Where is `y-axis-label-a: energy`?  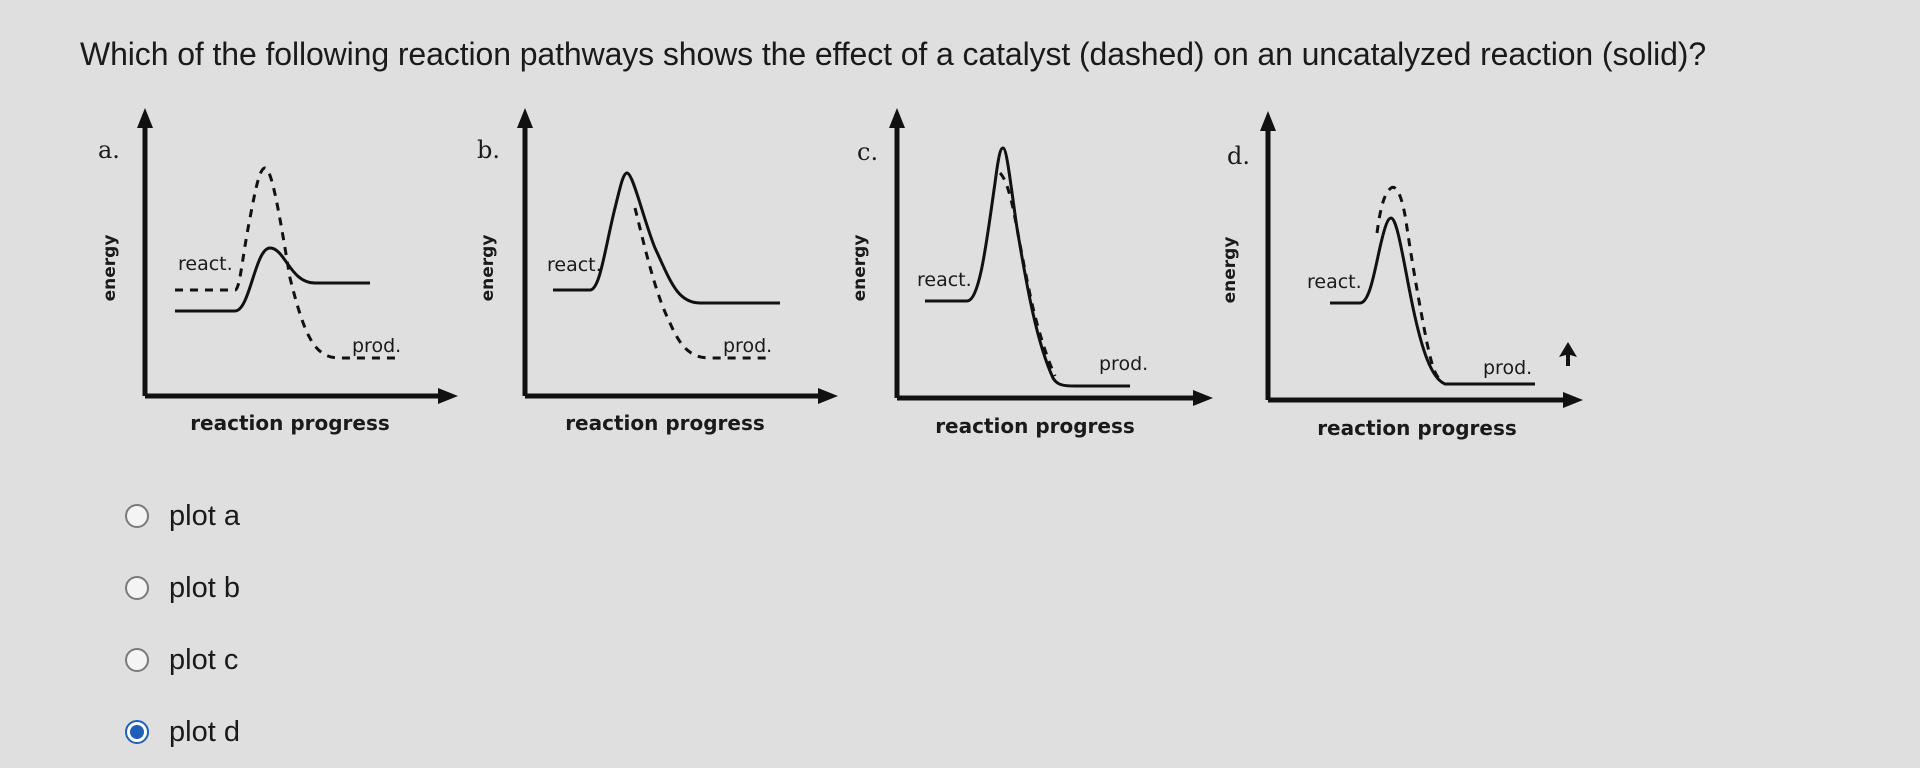 y-axis-label-a: energy is located at coordinates (110, 268).